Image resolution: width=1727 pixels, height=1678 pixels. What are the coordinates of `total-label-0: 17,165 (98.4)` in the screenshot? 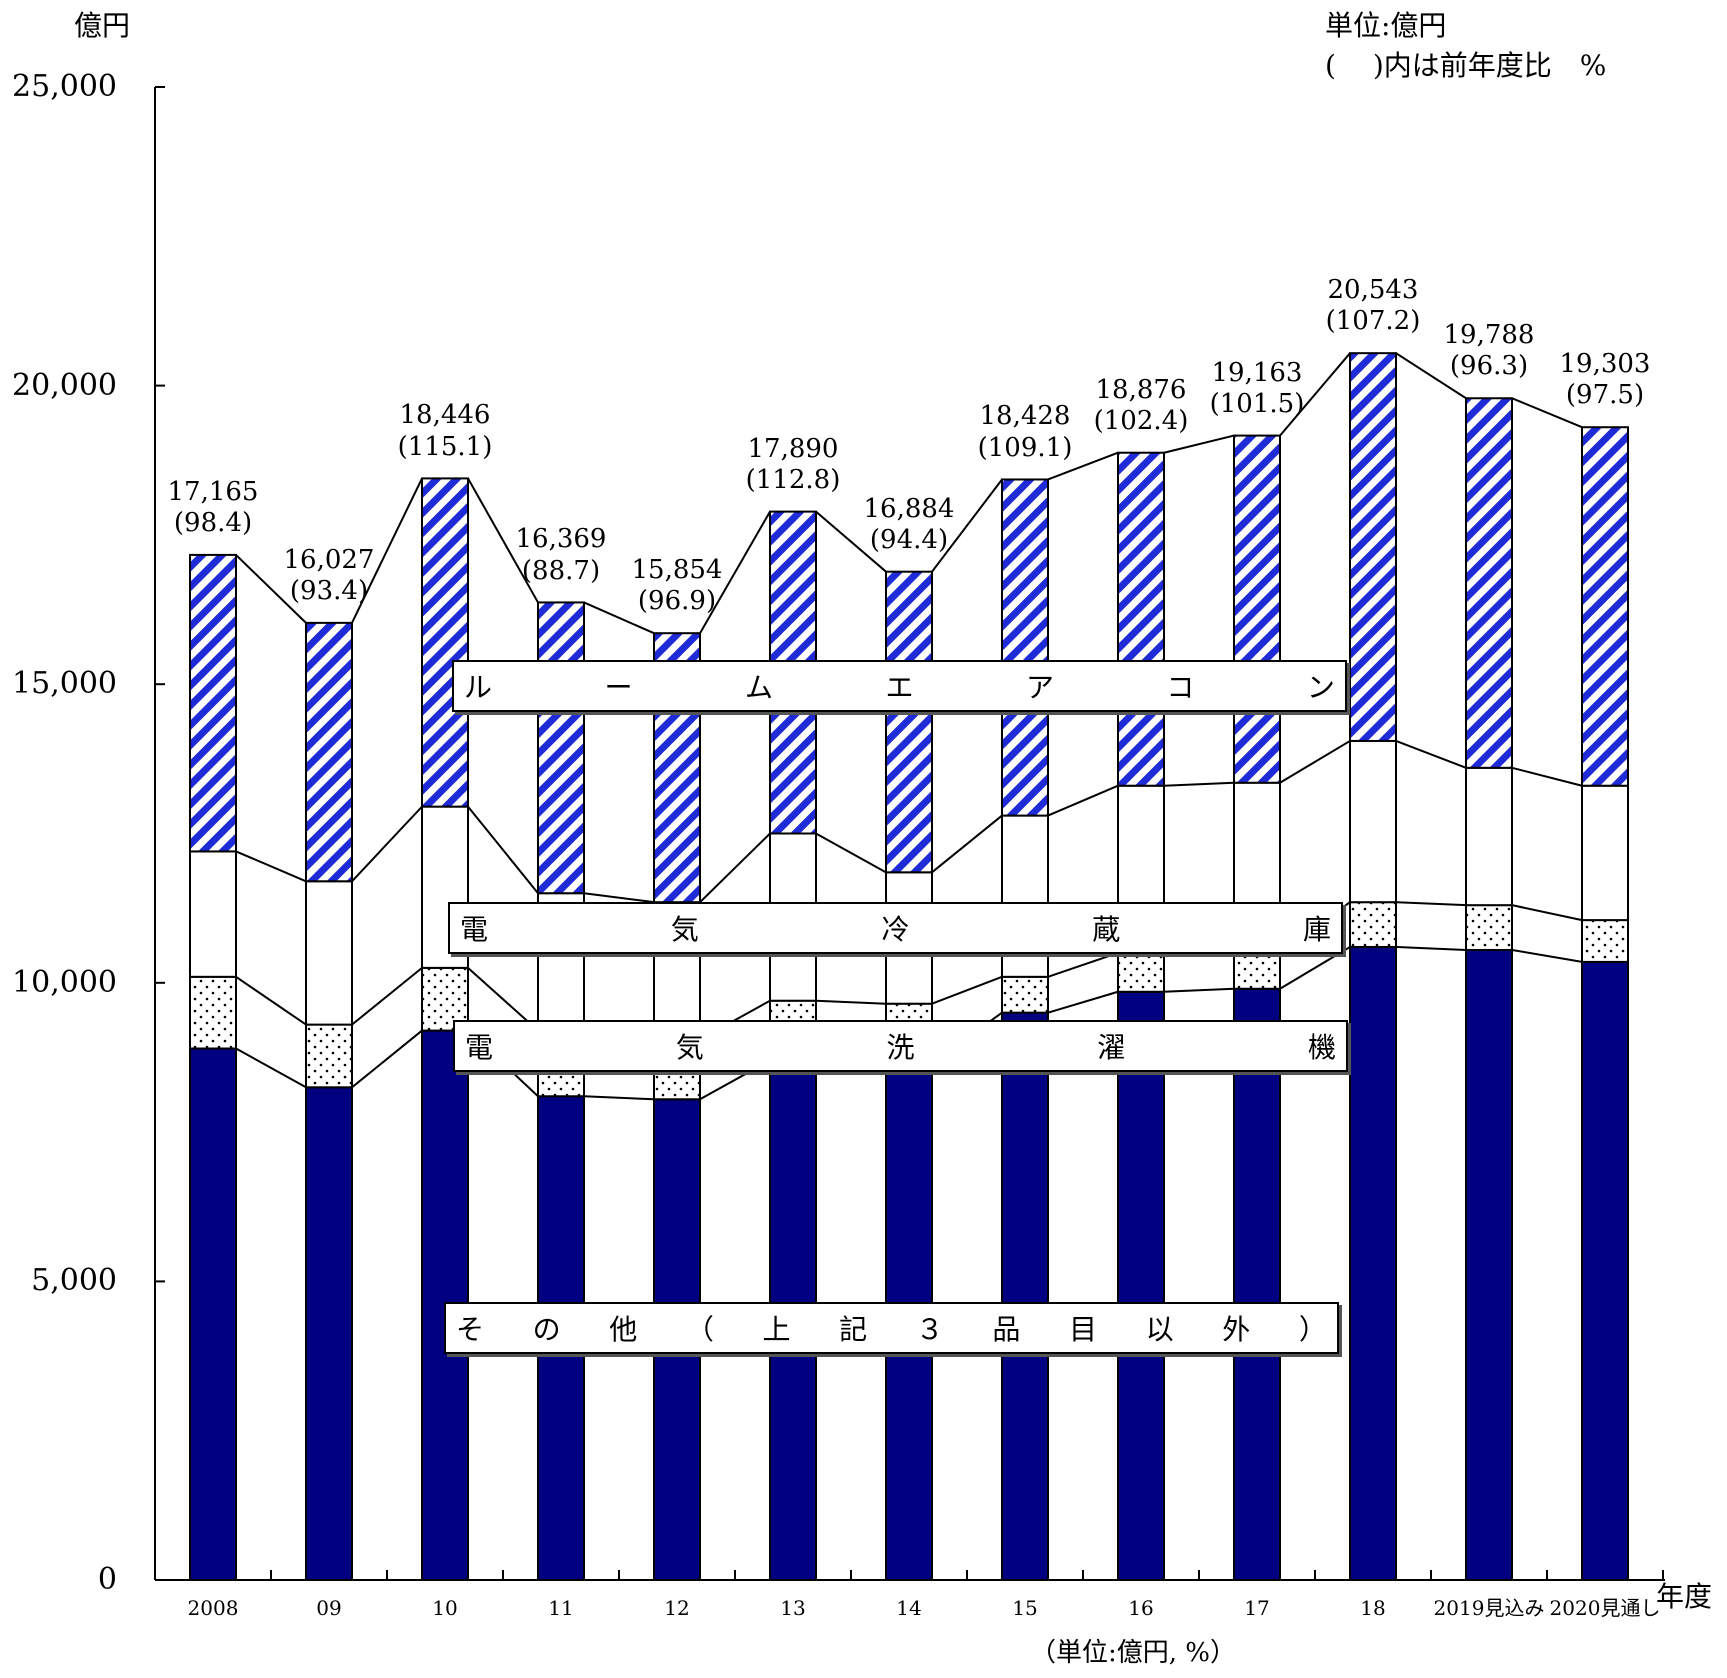 It's located at (213, 508).